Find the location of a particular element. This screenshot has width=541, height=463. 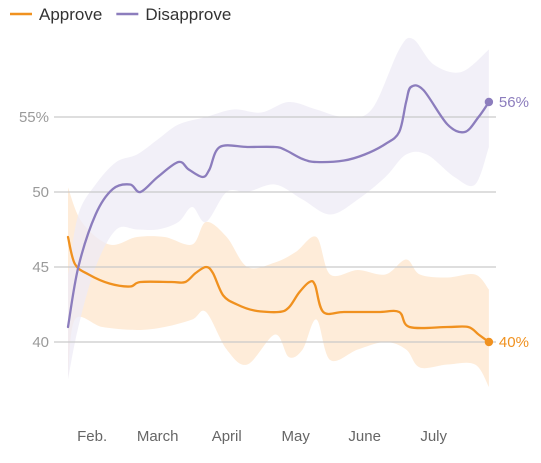

disapprove-end-point is located at coordinates (489, 102).